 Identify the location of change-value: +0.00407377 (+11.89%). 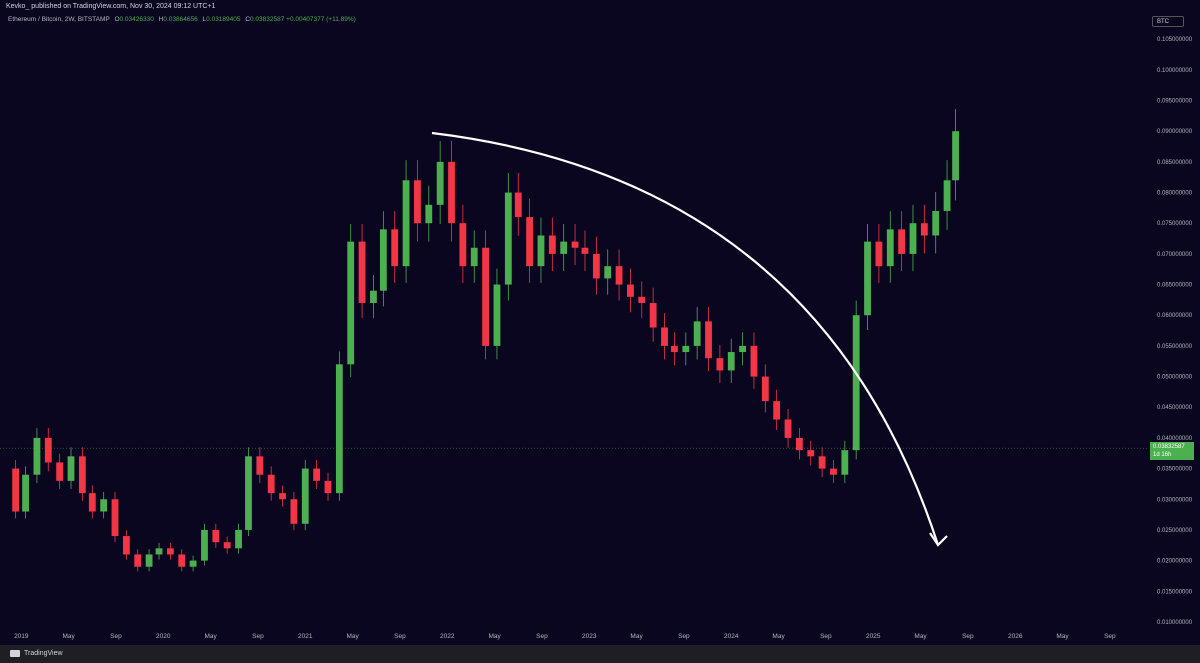
(321, 19).